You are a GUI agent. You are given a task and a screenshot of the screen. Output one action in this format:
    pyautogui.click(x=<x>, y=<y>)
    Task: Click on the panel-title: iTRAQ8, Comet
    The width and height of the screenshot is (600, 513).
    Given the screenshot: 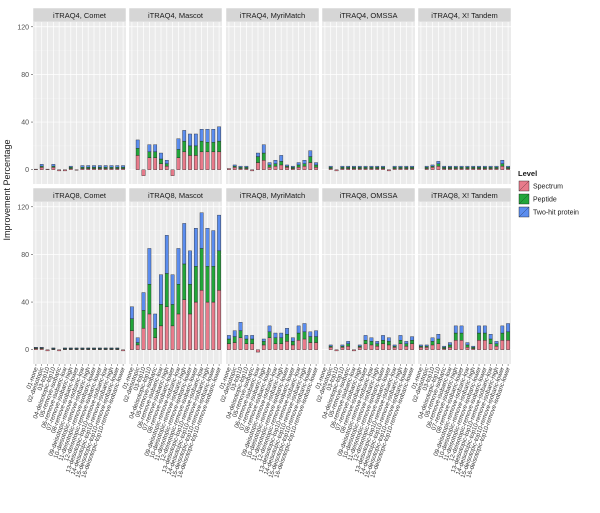 What is the action you would take?
    pyautogui.click(x=80, y=195)
    